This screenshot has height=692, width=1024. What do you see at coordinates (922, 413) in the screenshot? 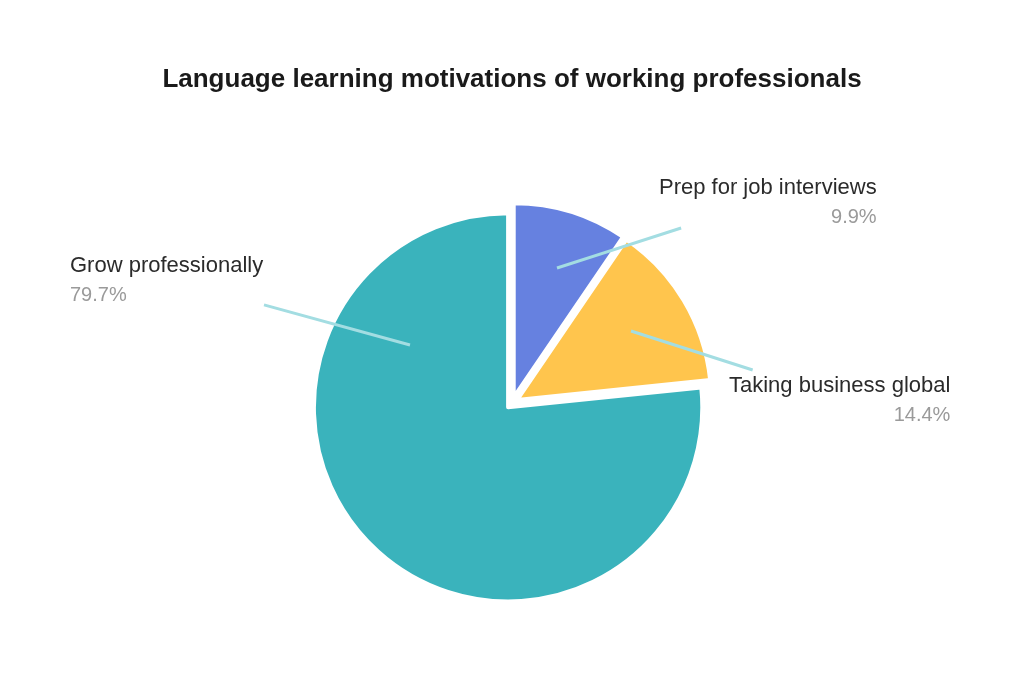
I see `data-label: 14.4%` at bounding box center [922, 413].